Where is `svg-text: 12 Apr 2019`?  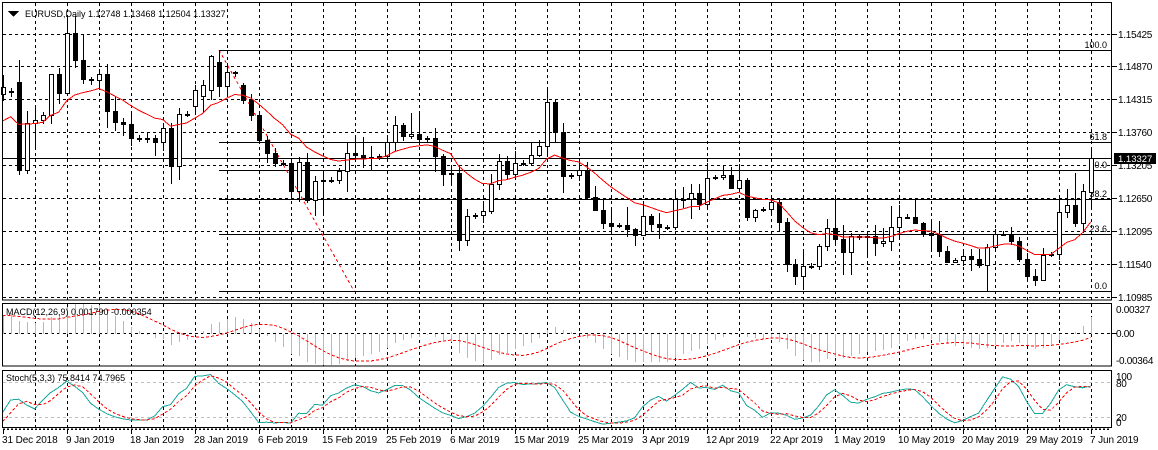 svg-text: 12 Apr 2019 is located at coordinates (732, 440).